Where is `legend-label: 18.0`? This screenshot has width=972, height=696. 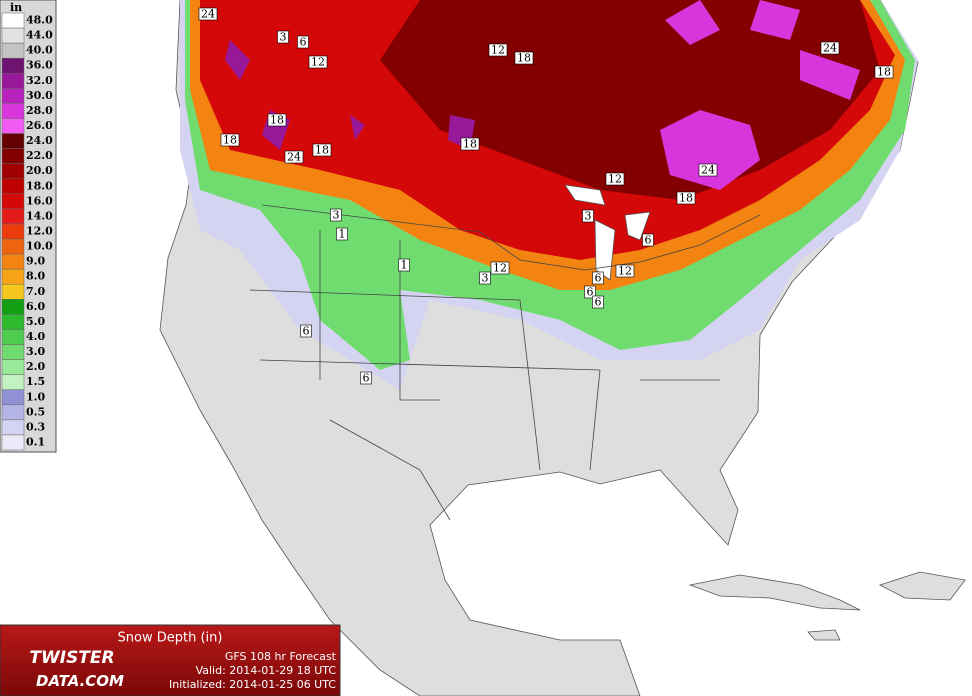
legend-label: 18.0 is located at coordinates (39, 185).